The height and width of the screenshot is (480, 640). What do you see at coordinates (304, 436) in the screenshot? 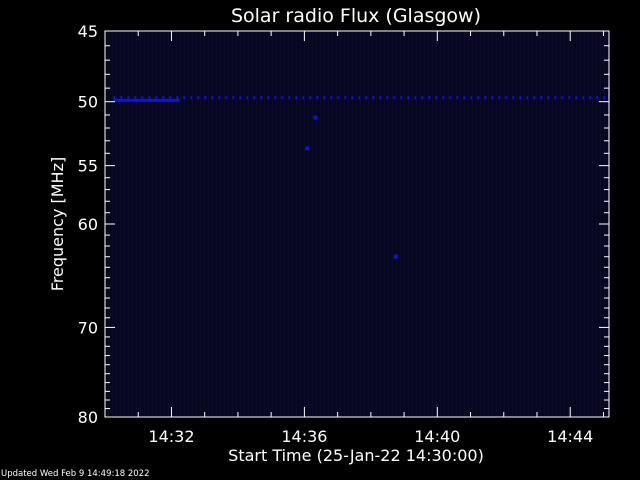
I see `x-tick-label-1436: 14:36` at bounding box center [304, 436].